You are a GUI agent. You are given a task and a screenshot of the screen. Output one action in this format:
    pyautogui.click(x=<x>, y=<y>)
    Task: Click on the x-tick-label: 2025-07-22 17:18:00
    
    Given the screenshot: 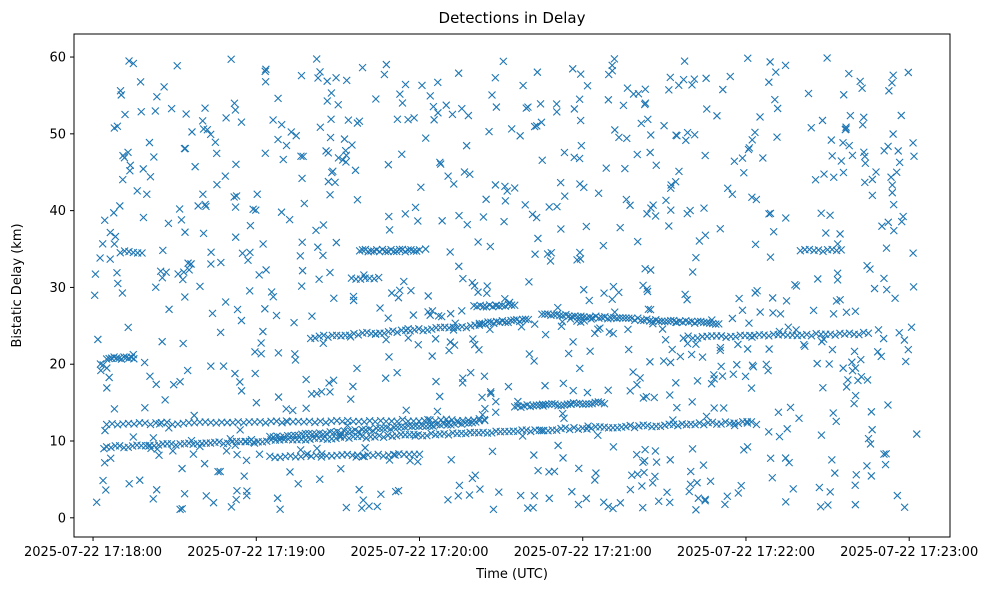 What is the action you would take?
    pyautogui.click(x=93, y=552)
    